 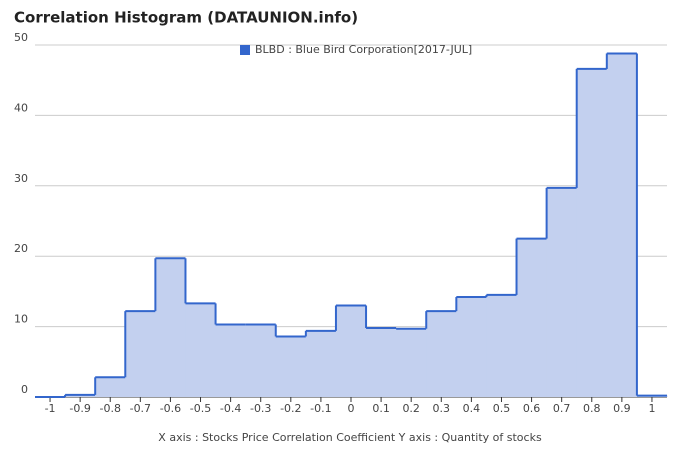 I want to click on x-tick-label: 0.7, so click(x=562, y=408).